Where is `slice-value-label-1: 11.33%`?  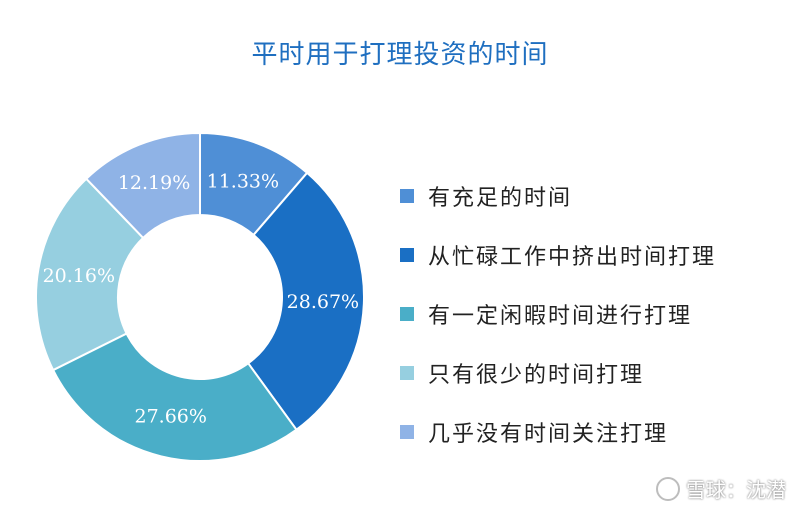 slice-value-label-1: 11.33% is located at coordinates (243, 182).